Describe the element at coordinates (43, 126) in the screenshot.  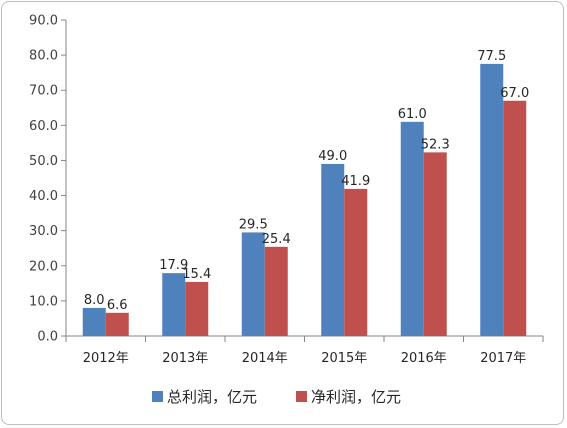
I see `y-tick-label: 60.0` at that location.